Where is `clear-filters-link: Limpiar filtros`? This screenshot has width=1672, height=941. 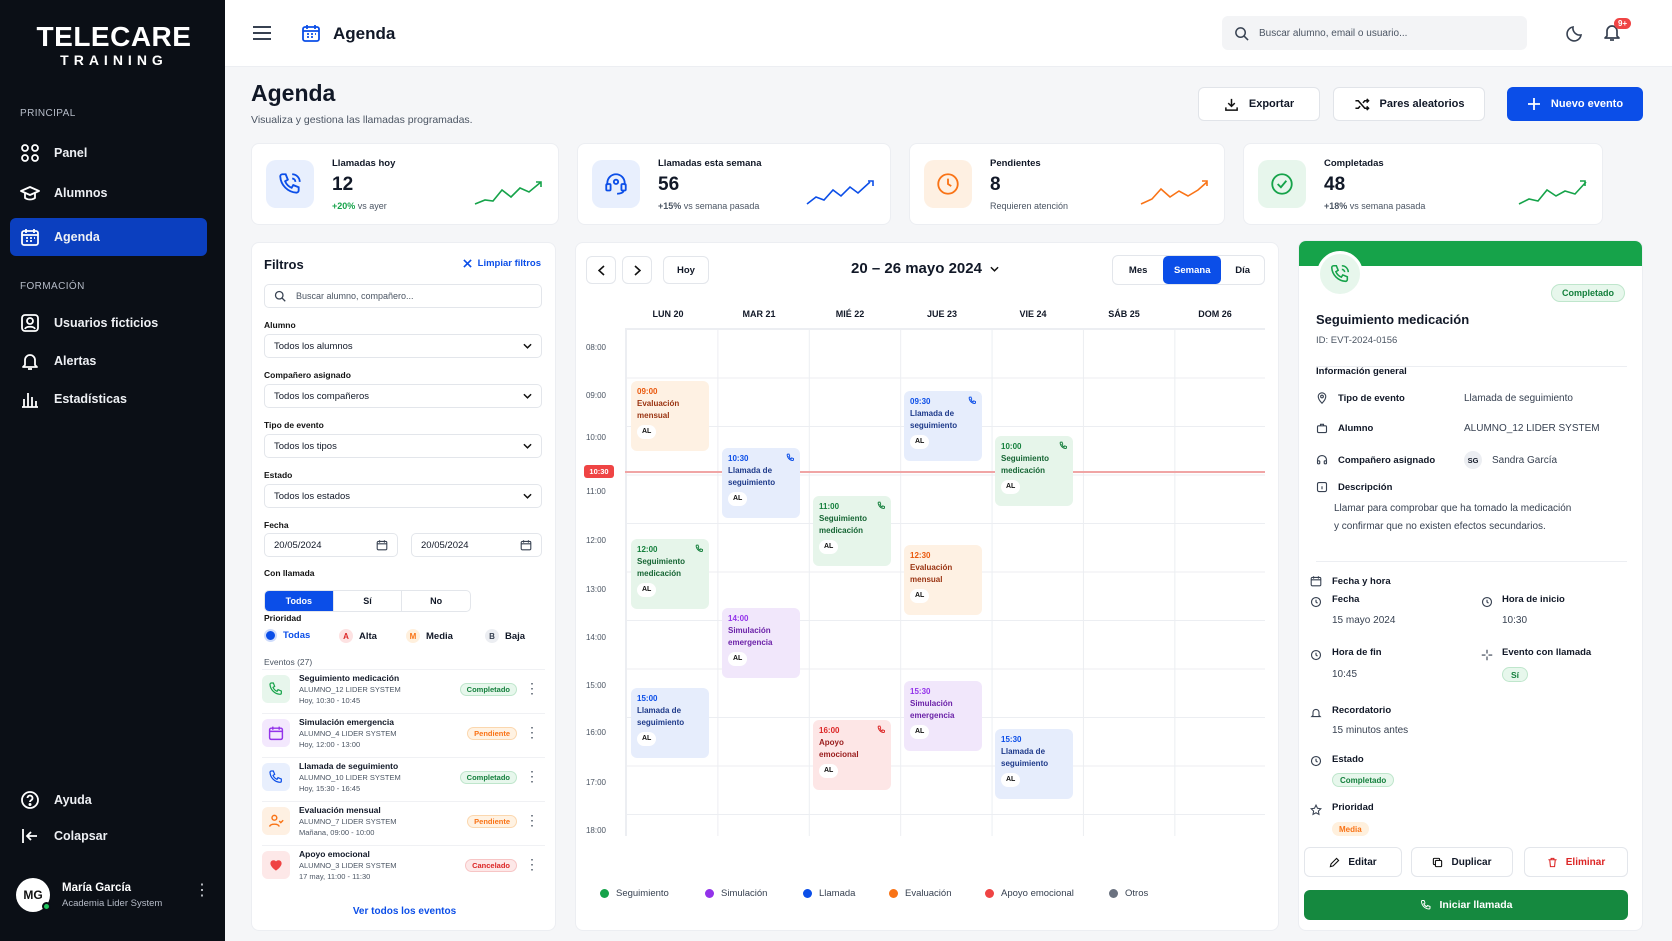
clear-filters-link: Limpiar filtros is located at coordinates (501, 263).